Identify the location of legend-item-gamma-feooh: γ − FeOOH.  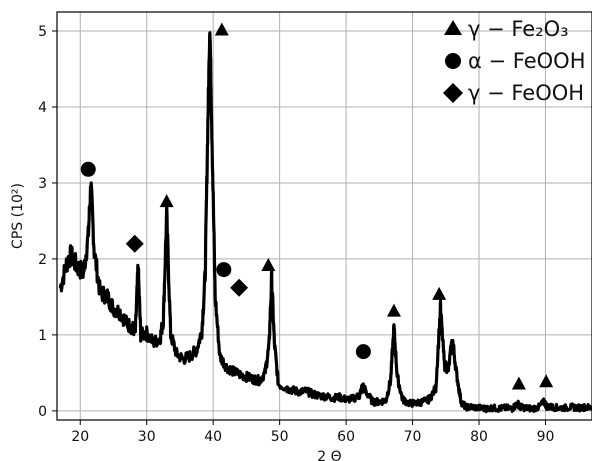
(513, 93).